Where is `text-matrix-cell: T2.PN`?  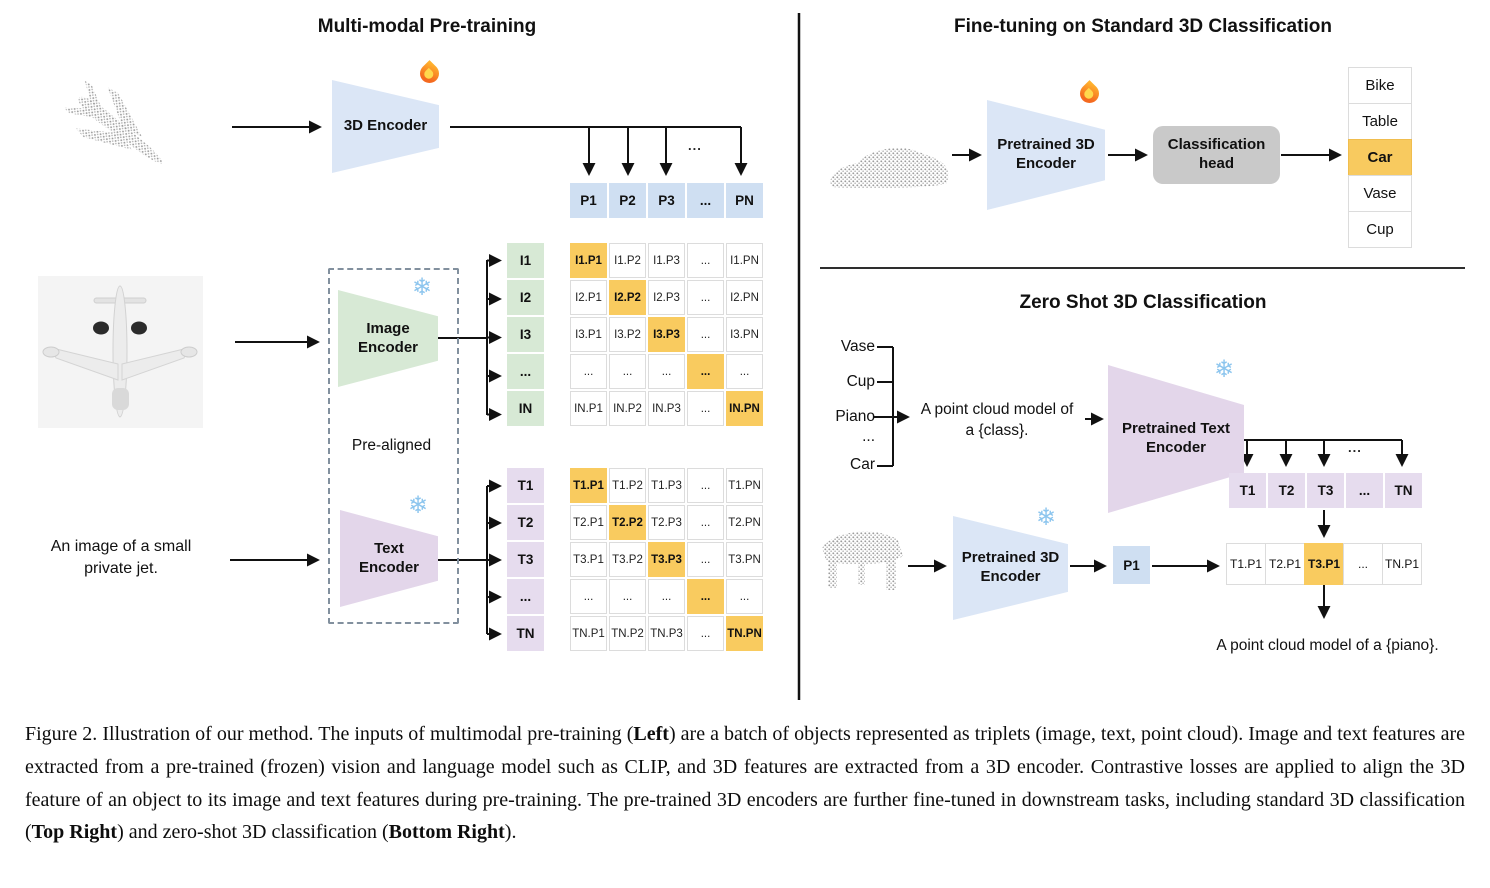 text-matrix-cell: T2.PN is located at coordinates (744, 522).